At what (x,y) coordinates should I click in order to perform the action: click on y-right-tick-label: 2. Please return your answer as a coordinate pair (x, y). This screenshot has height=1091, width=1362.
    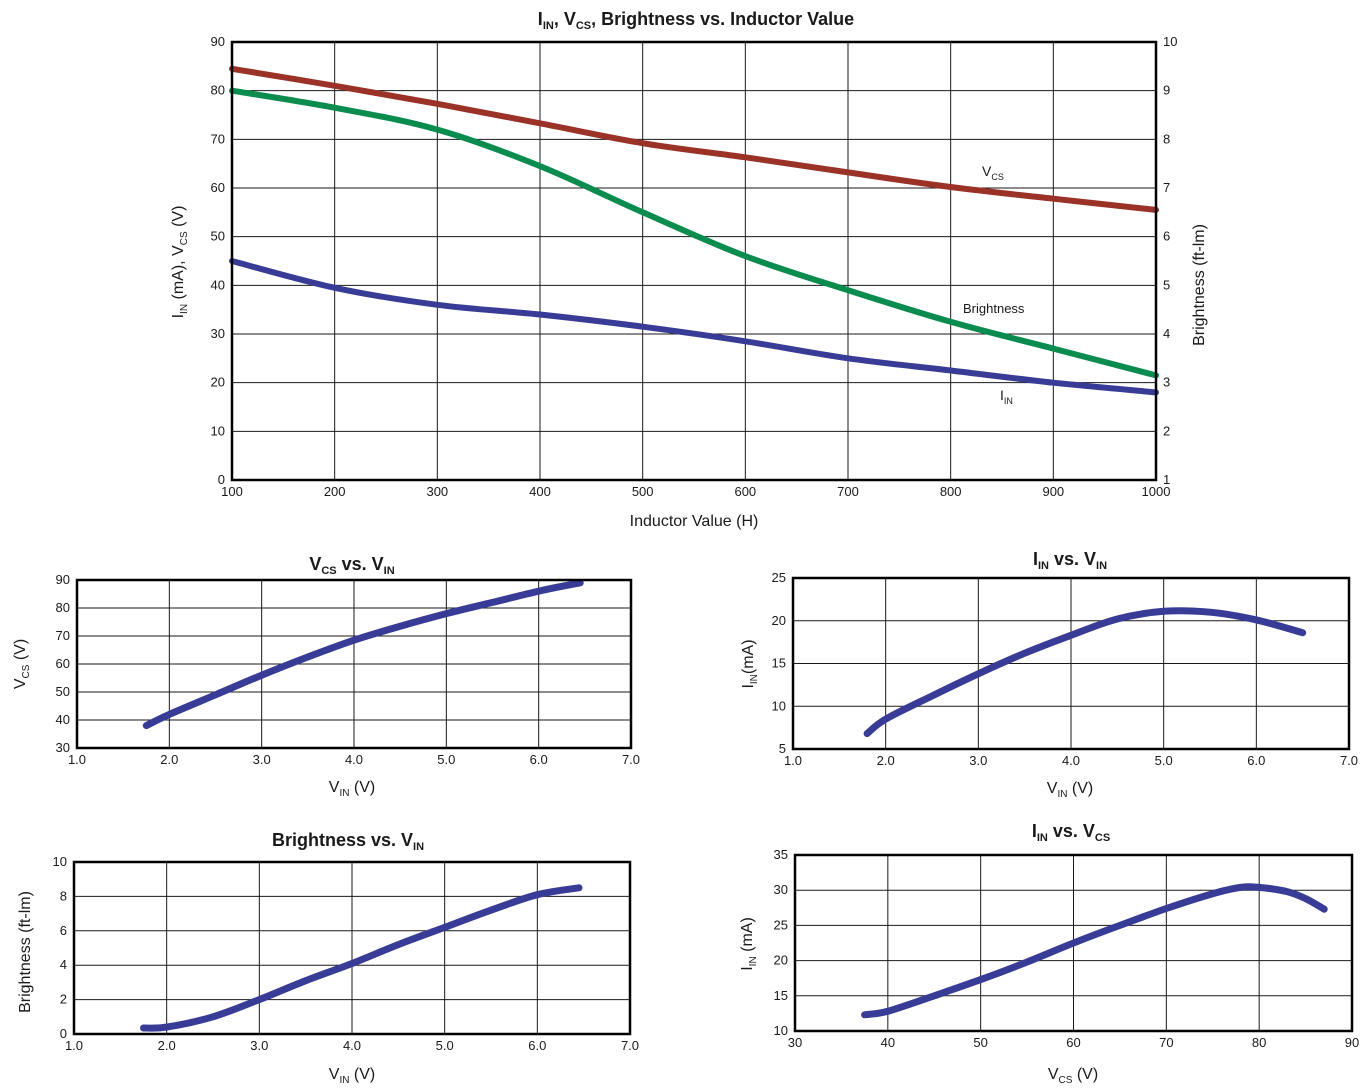
    Looking at the image, I should click on (1166, 430).